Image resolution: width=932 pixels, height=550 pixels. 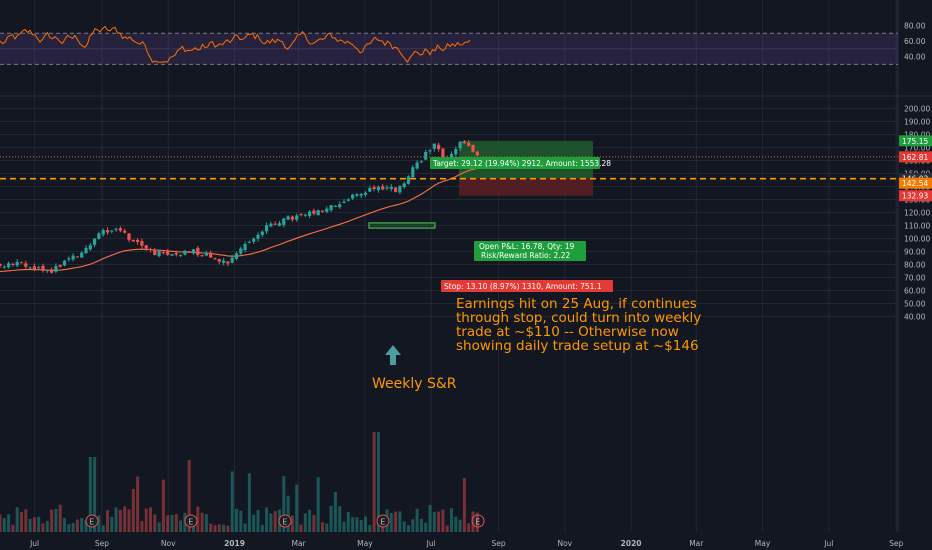 I want to click on stop-label-box, so click(x=527, y=286).